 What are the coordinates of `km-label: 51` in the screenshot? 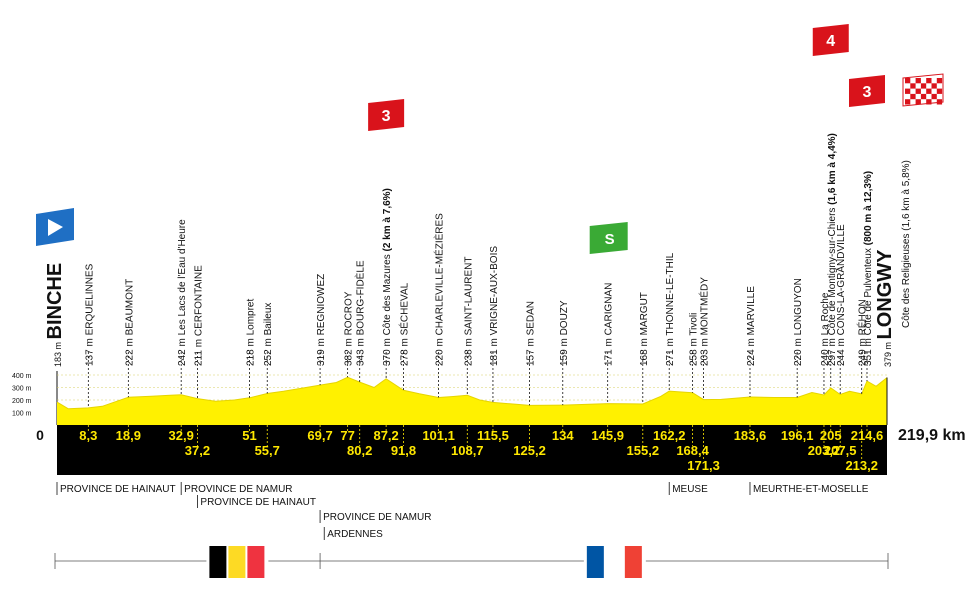 It's located at (249, 435).